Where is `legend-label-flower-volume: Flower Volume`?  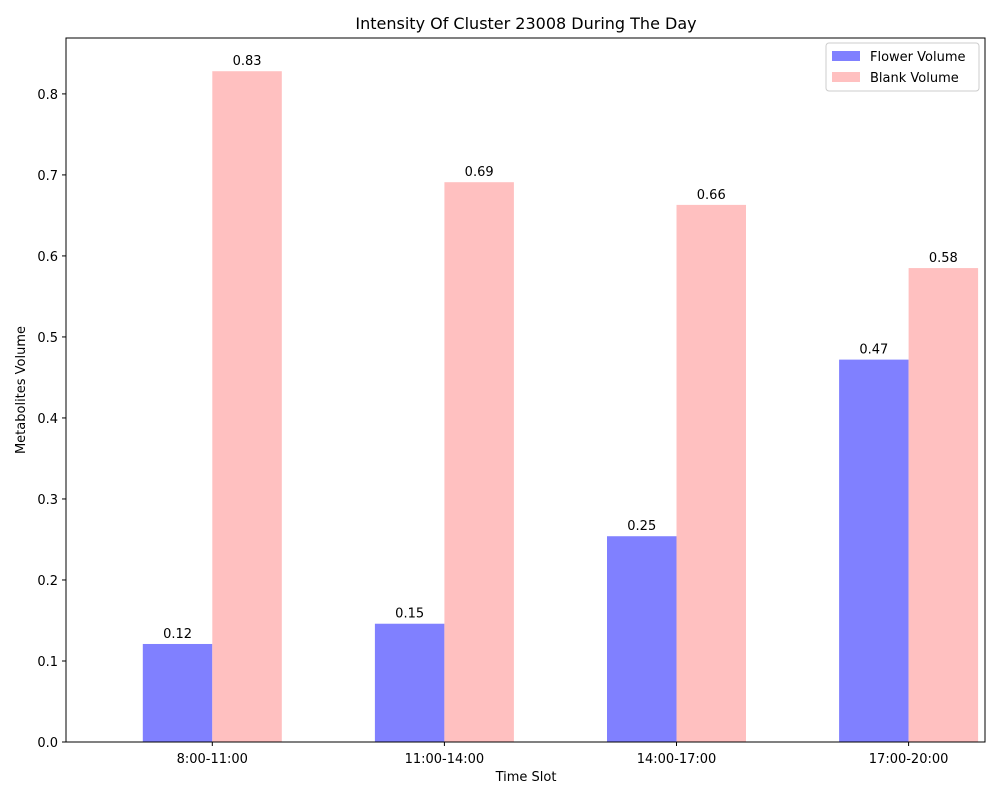 legend-label-flower-volume: Flower Volume is located at coordinates (918, 57).